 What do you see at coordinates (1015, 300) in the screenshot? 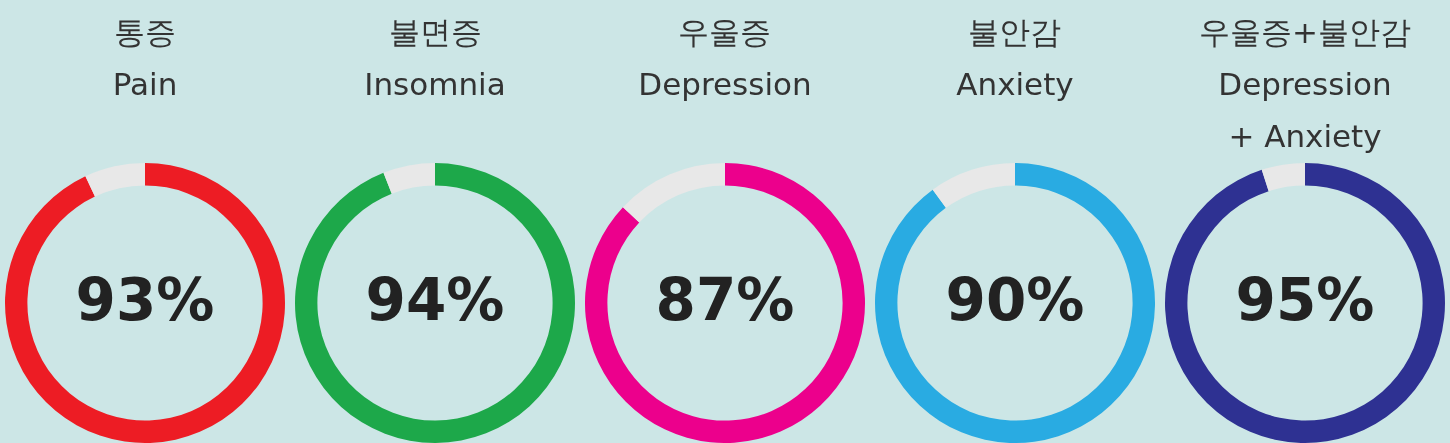
I see `data-label: 90%` at bounding box center [1015, 300].